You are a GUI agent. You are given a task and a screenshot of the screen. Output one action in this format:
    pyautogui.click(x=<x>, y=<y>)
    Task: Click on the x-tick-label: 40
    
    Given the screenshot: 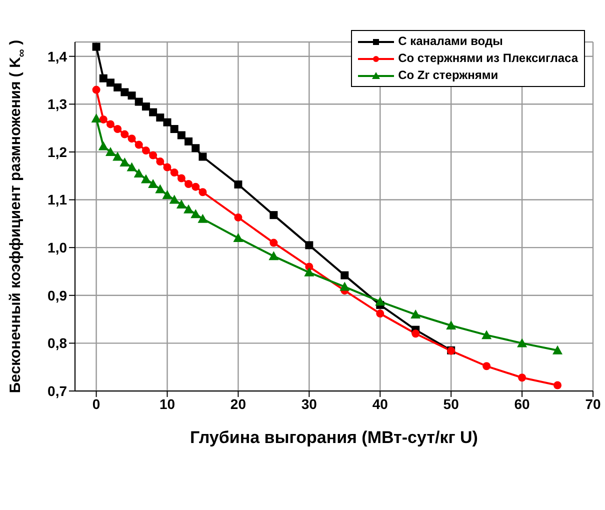 What is the action you would take?
    pyautogui.click(x=380, y=404)
    